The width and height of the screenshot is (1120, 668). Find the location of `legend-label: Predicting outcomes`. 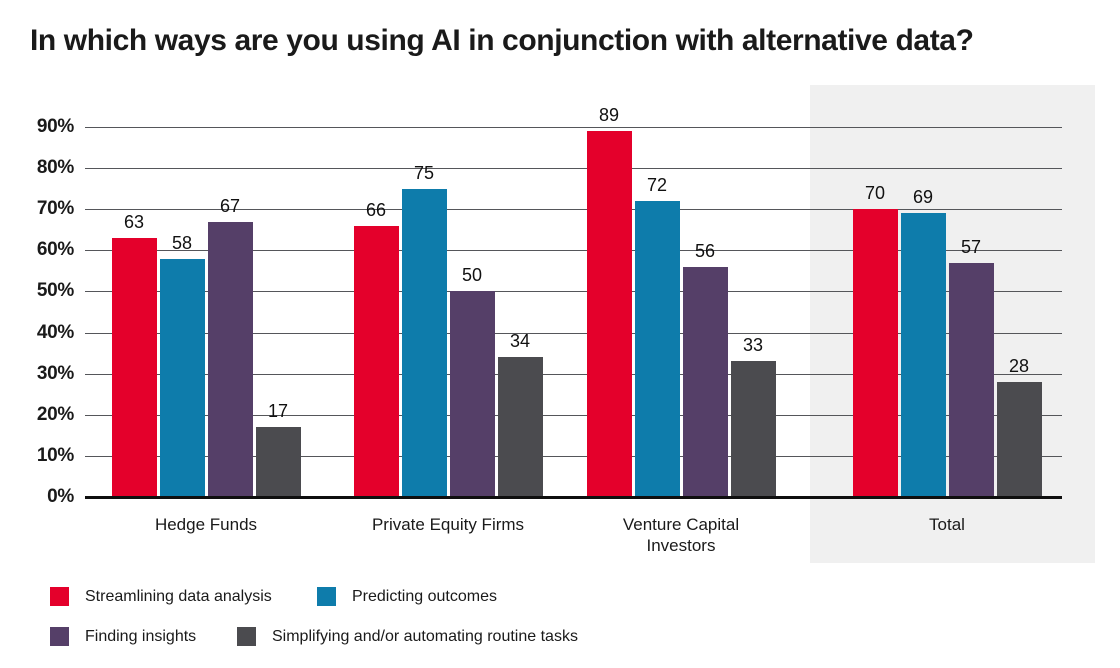

legend-label: Predicting outcomes is located at coordinates (424, 596).